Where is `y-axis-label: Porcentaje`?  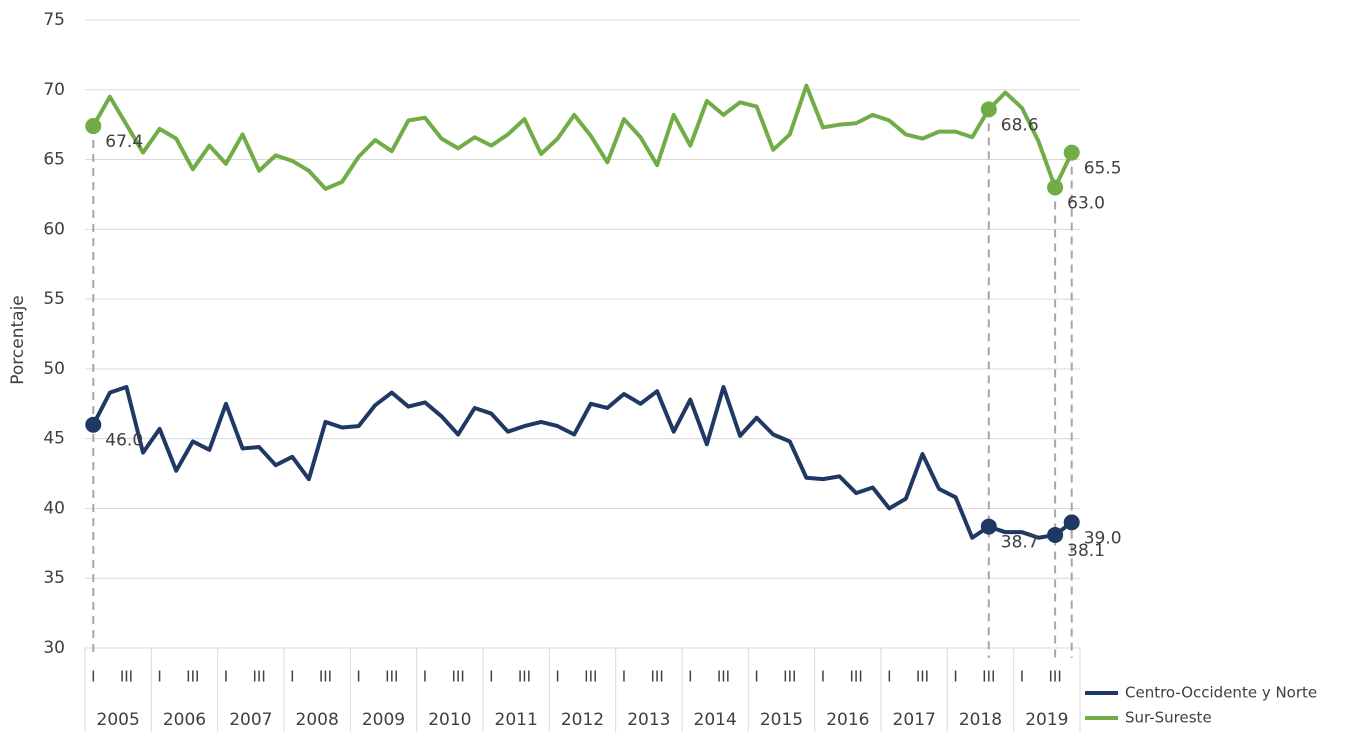
y-axis-label: Porcentaje is located at coordinates (18, 340).